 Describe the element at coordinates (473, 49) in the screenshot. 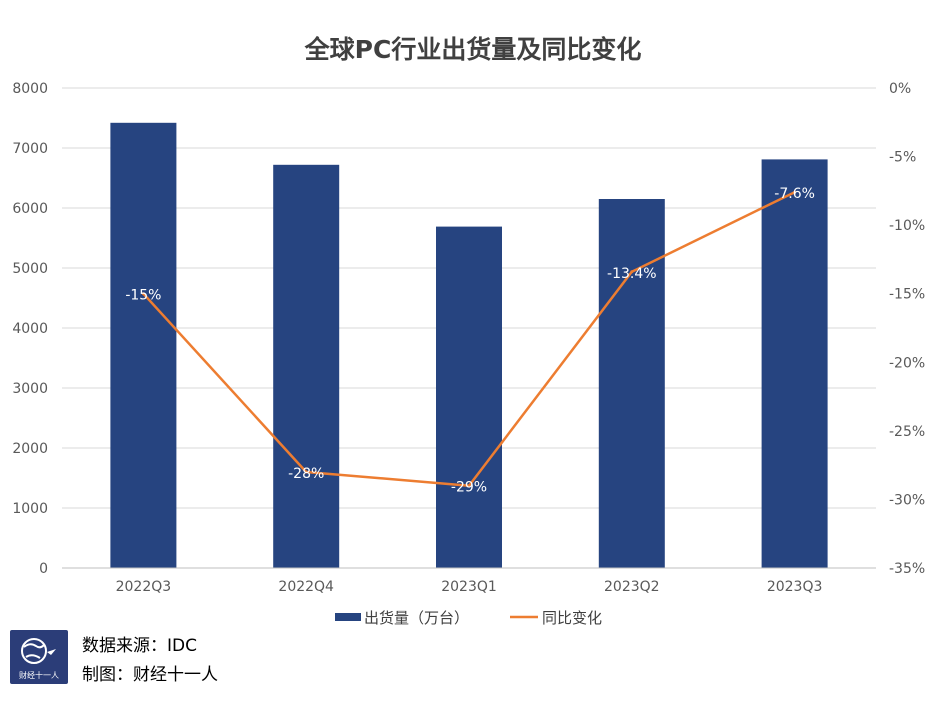

I see `chart-title: 全球PC行业出货量及同比变化` at that location.